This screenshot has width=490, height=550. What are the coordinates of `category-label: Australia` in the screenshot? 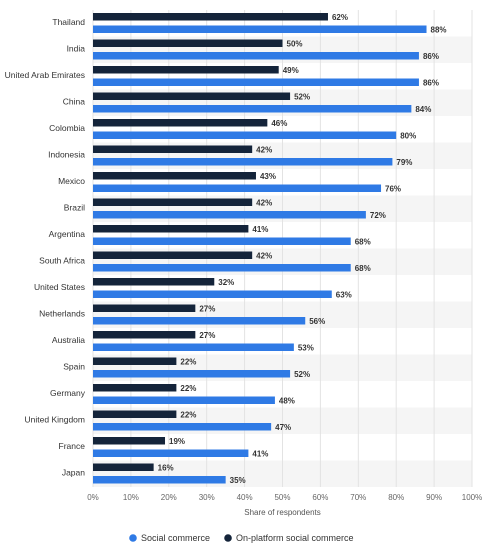 It's located at (68, 340).